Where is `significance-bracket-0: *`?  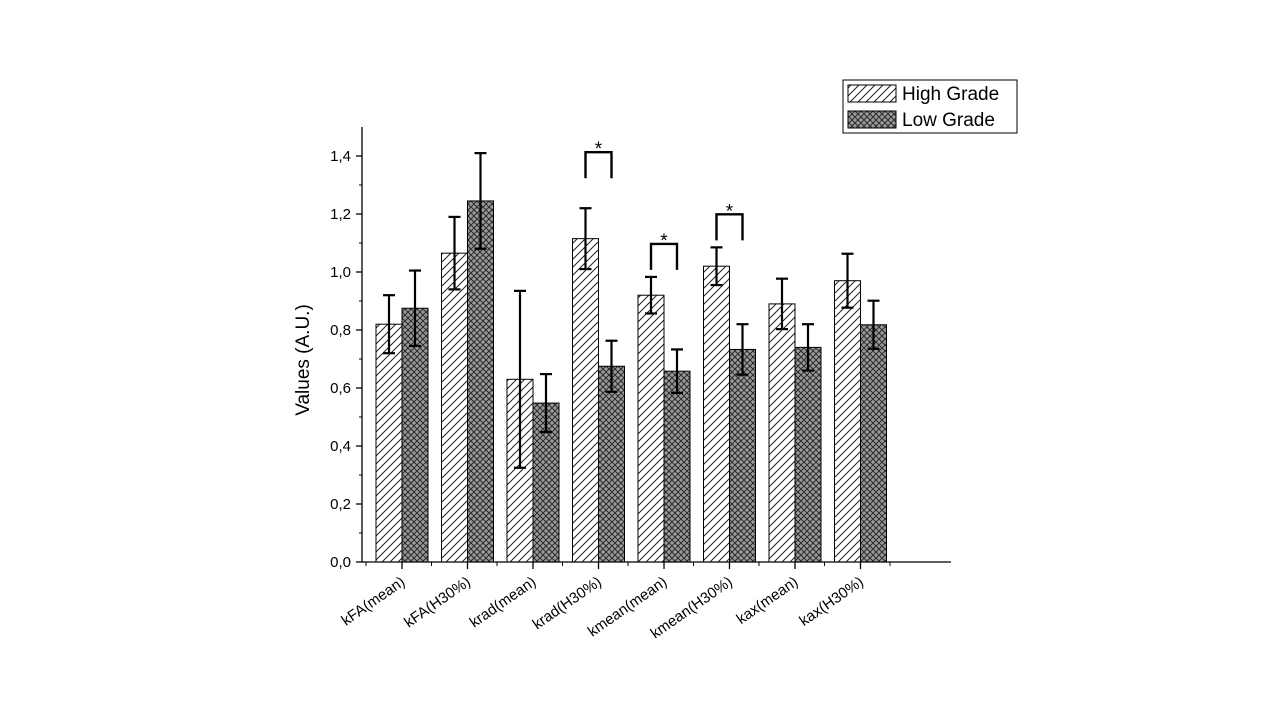 significance-bracket-0: * is located at coordinates (598, 159).